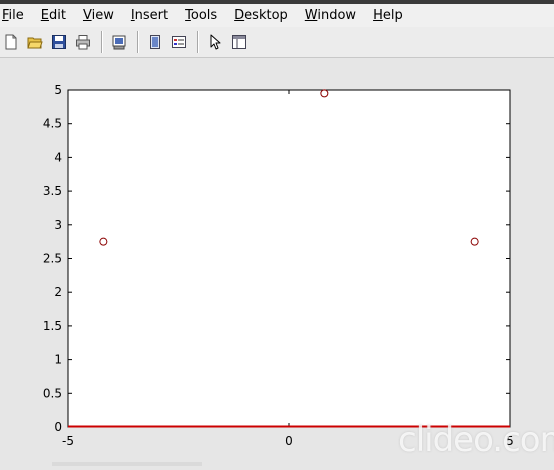 This screenshot has height=470, width=554. Describe the element at coordinates (35, 42) in the screenshot. I see `open-file-icon` at that location.